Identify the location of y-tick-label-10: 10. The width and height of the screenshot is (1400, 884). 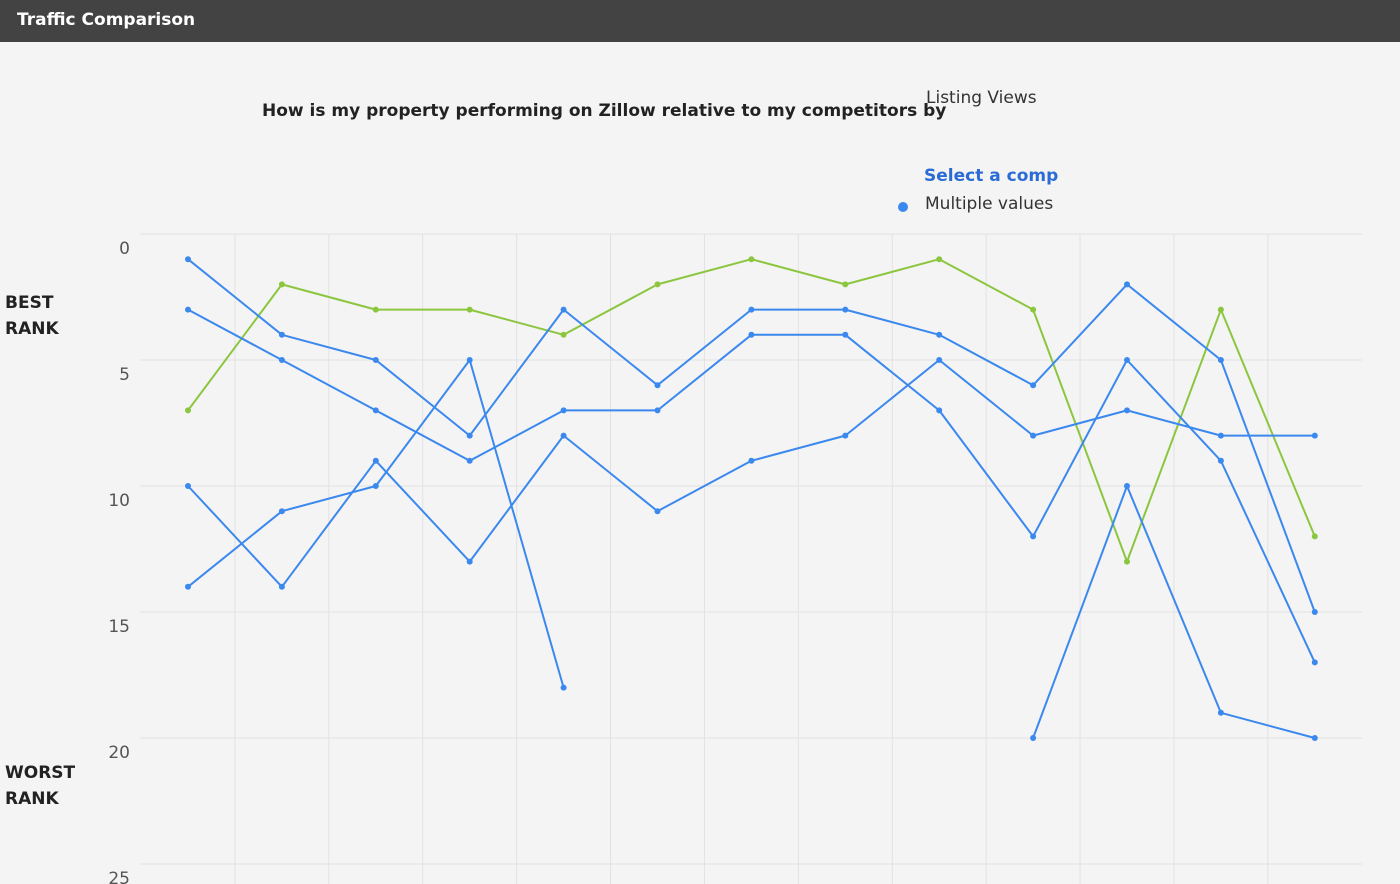
(119, 501).